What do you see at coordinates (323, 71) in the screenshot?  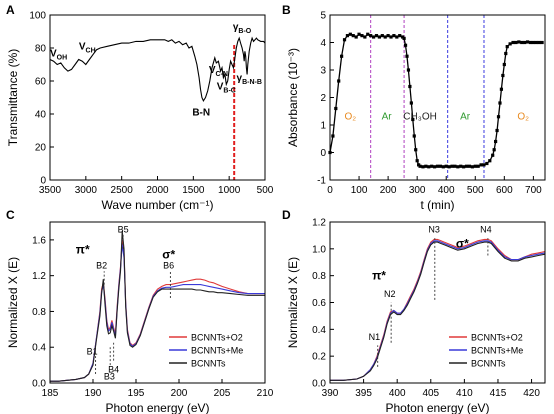 I see `y-tick-label: 3` at bounding box center [323, 71].